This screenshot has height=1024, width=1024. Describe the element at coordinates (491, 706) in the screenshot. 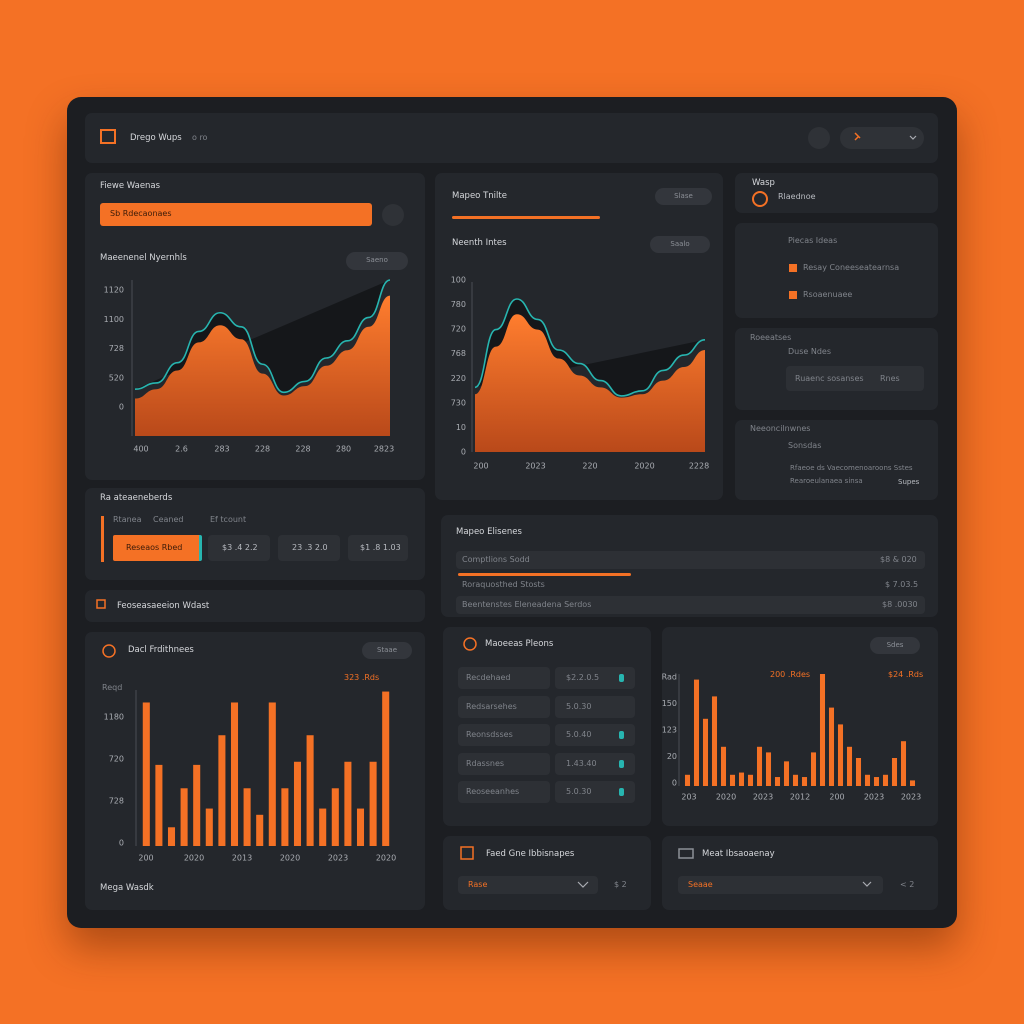

I see `row-label: Redsarsehes` at that location.